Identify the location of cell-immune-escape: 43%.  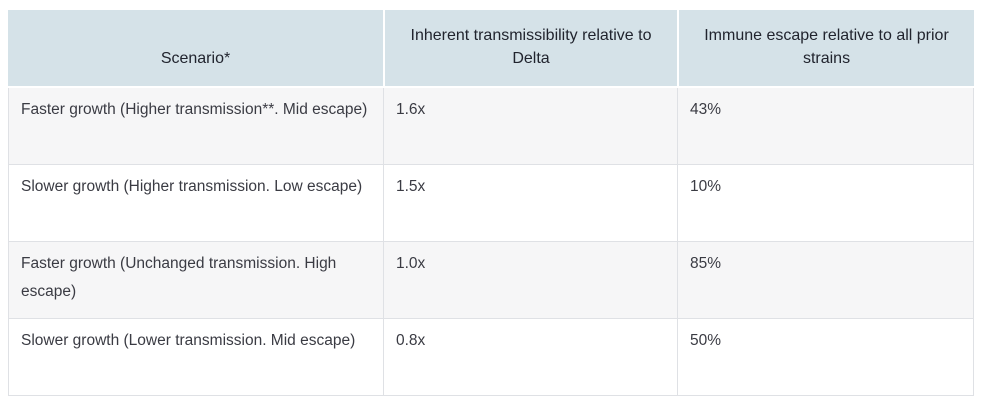
(825, 126).